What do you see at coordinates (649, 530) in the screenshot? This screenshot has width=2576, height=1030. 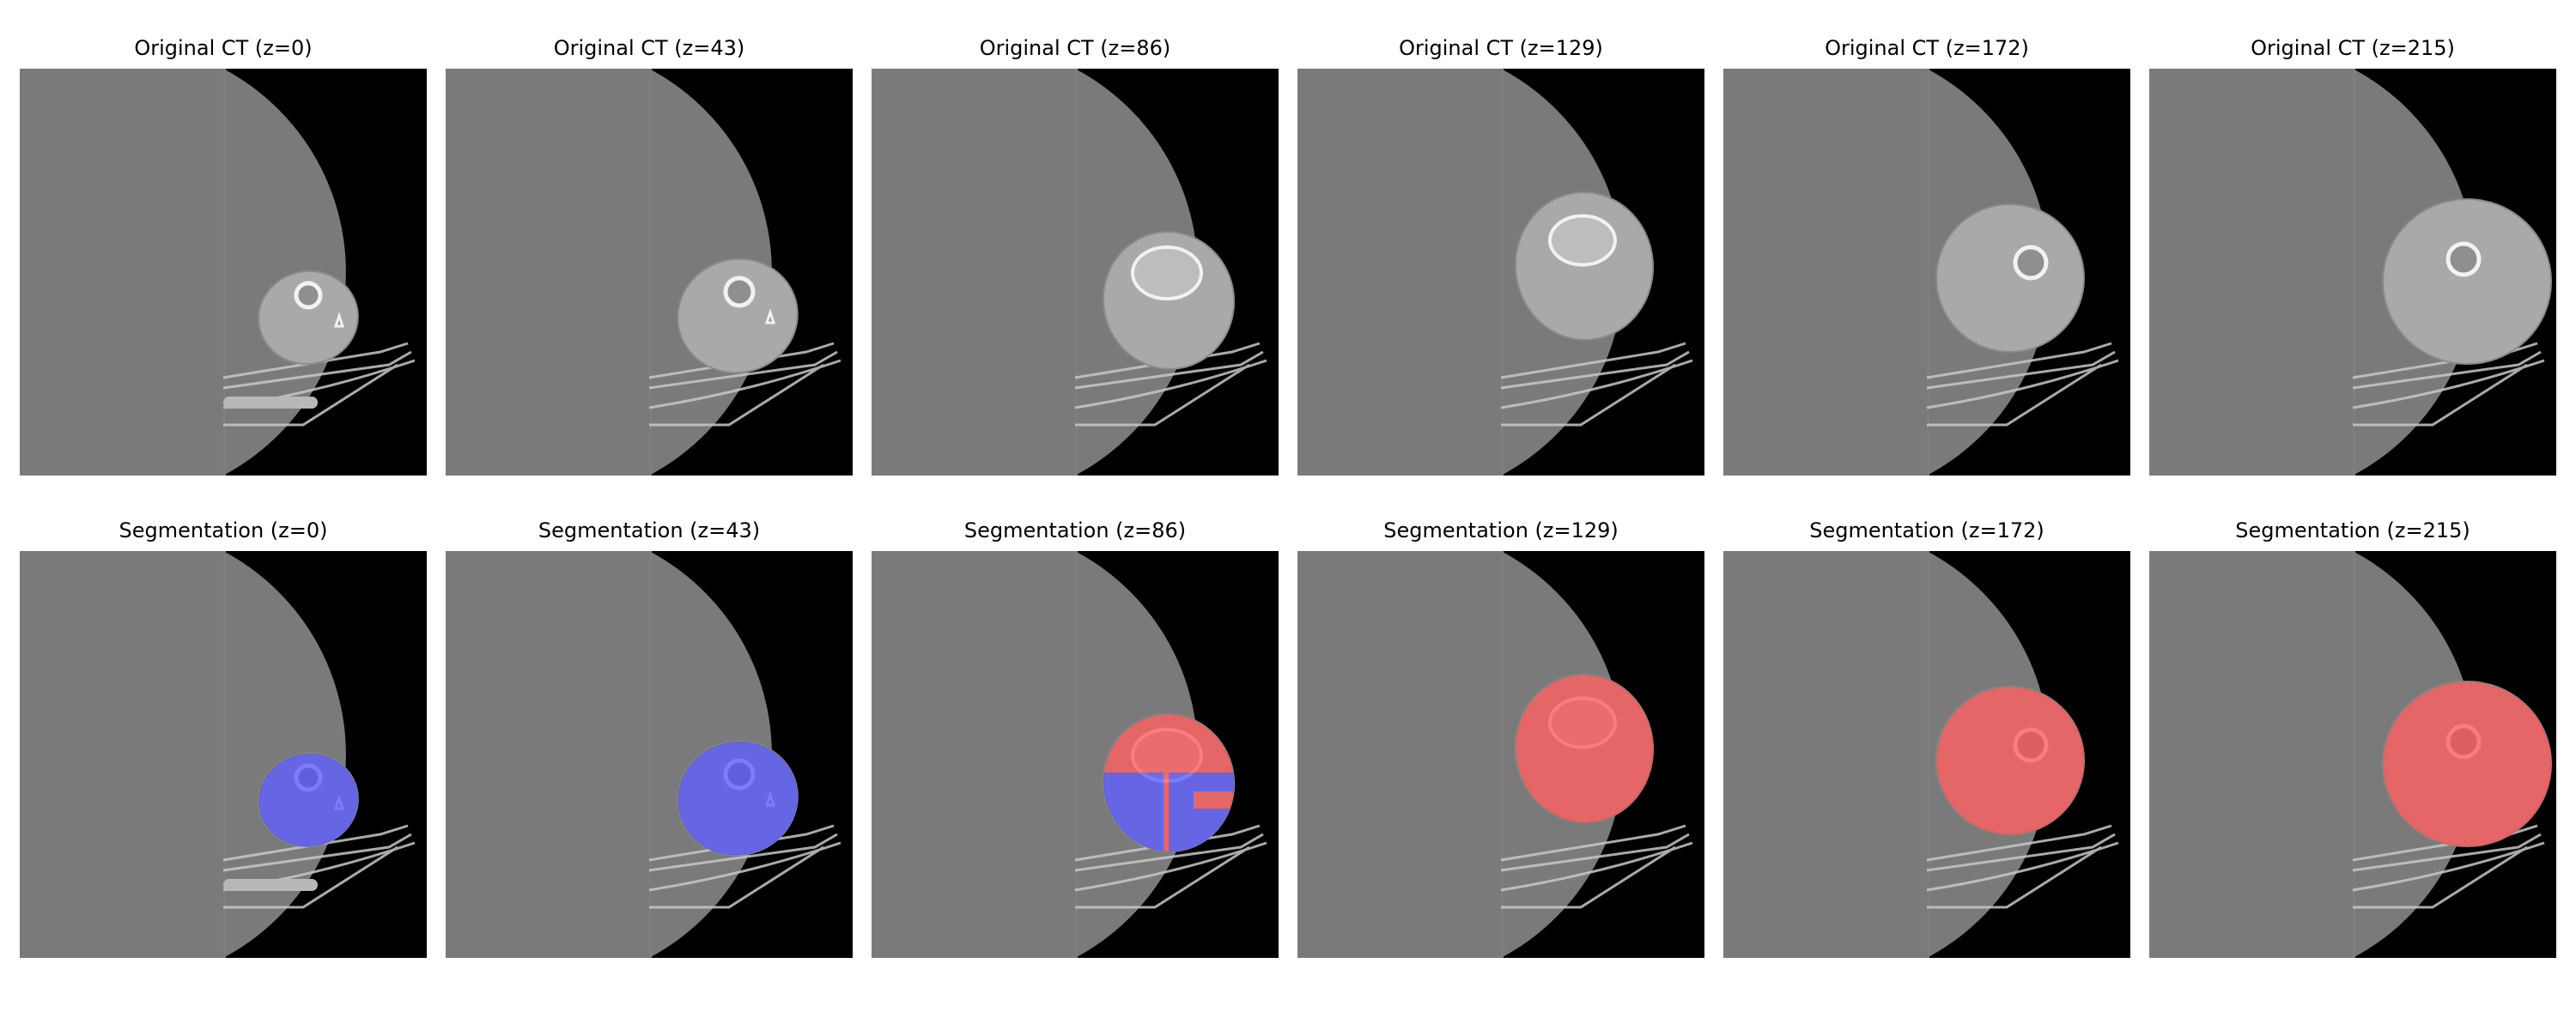 I see `panel-title: Segmentation (z=43)` at bounding box center [649, 530].